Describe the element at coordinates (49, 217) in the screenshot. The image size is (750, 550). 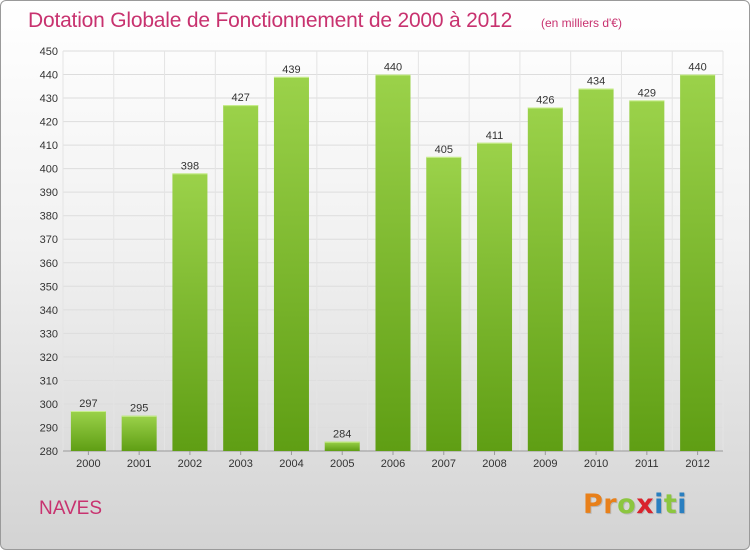
I see `y-tick-label: 380` at that location.